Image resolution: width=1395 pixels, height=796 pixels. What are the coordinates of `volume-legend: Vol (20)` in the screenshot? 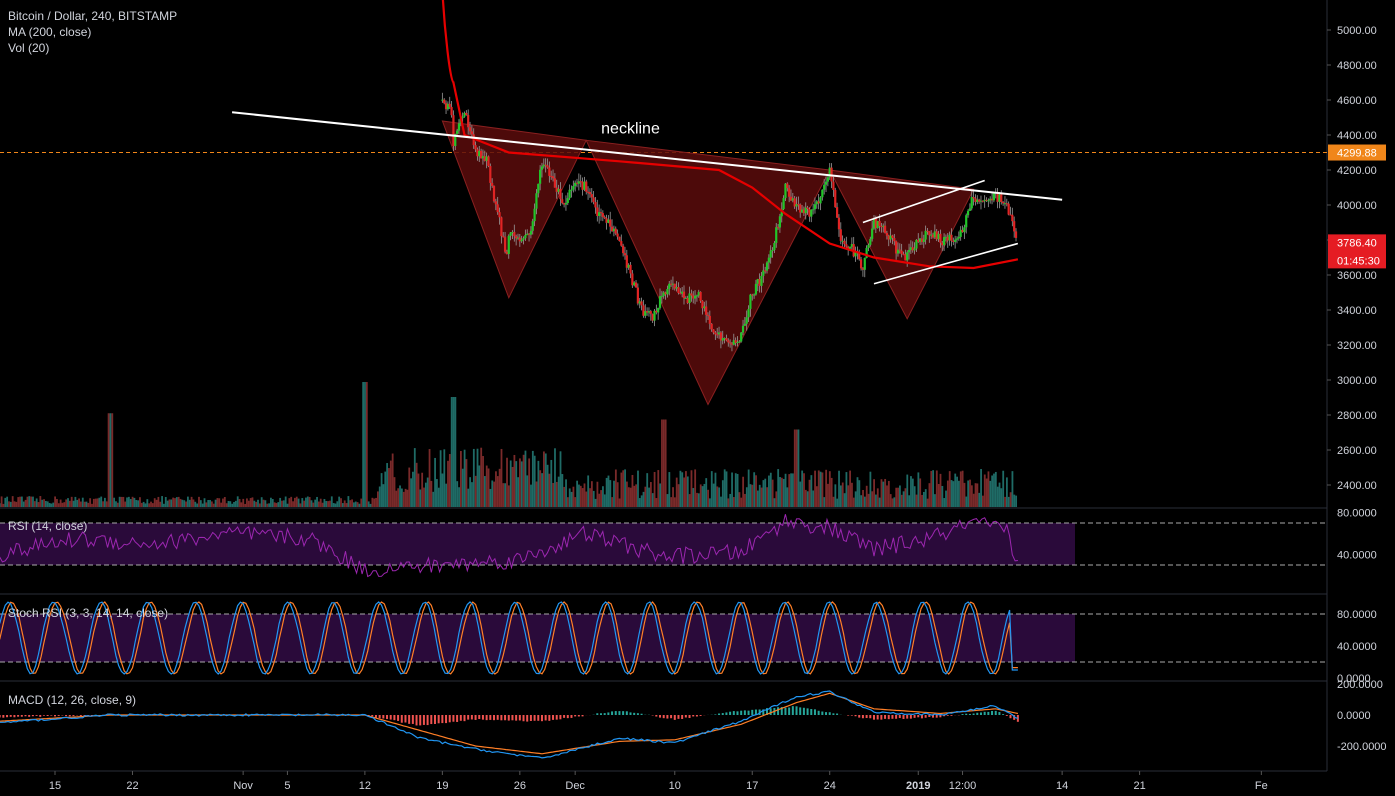 It's located at (29, 48).